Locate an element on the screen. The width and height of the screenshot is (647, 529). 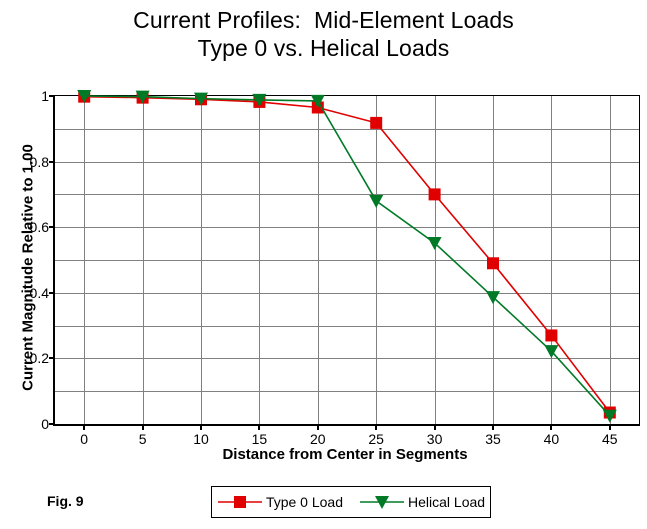
legend-item: Type 0 Load is located at coordinates (280, 502).